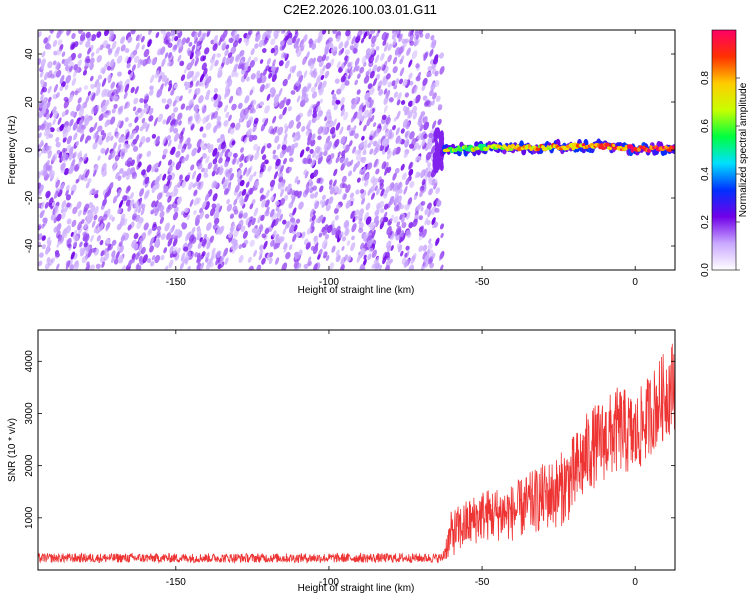 The image size is (750, 600). What do you see at coordinates (538, 149) in the screenshot?
I see `spectrogram-signal-core` at bounding box center [538, 149].